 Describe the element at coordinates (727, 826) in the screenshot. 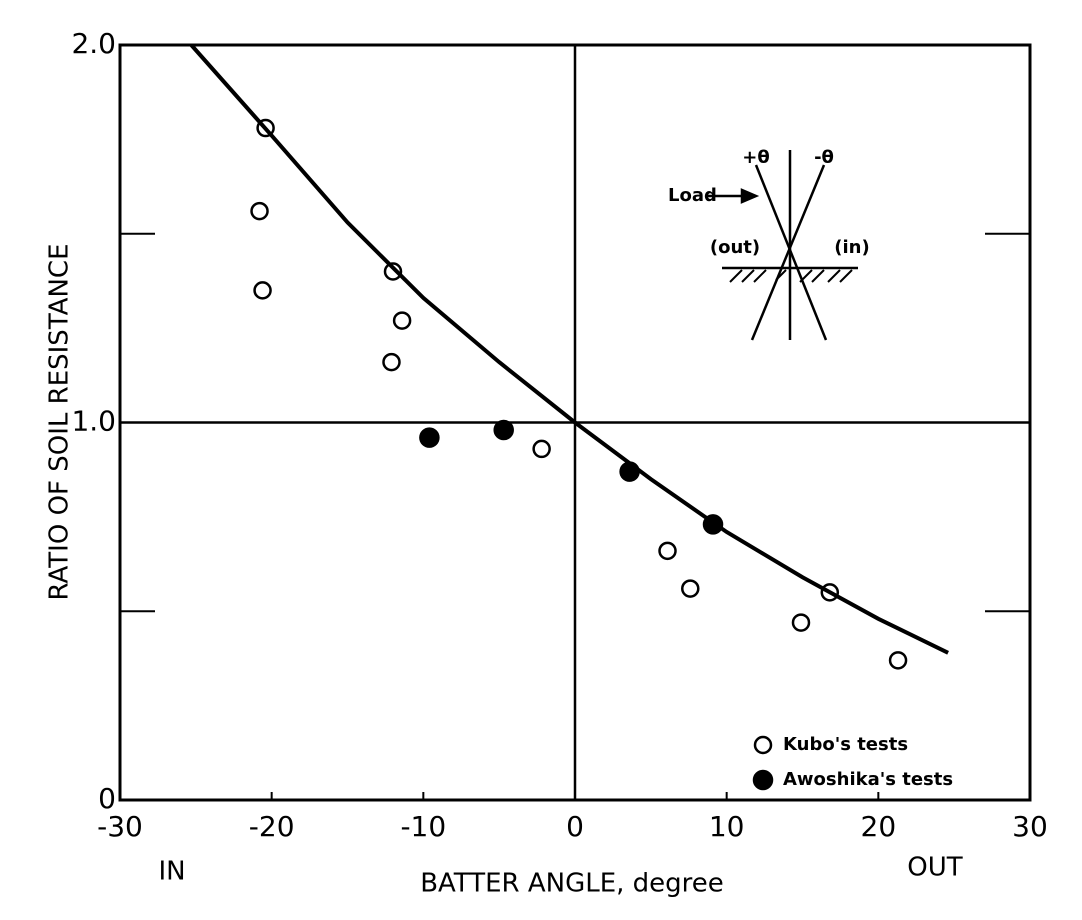

I see `x-tick-label: 10` at that location.